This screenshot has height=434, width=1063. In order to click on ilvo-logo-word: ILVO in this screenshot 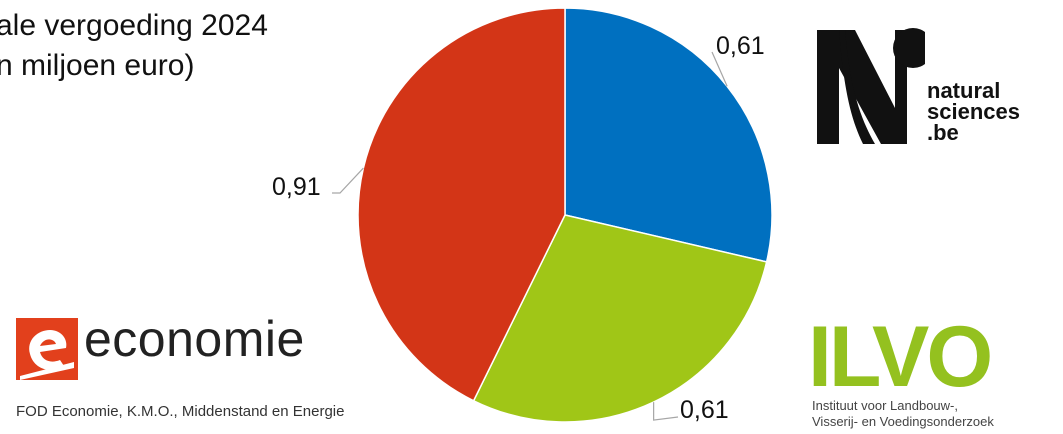, I will do `click(900, 357)`.